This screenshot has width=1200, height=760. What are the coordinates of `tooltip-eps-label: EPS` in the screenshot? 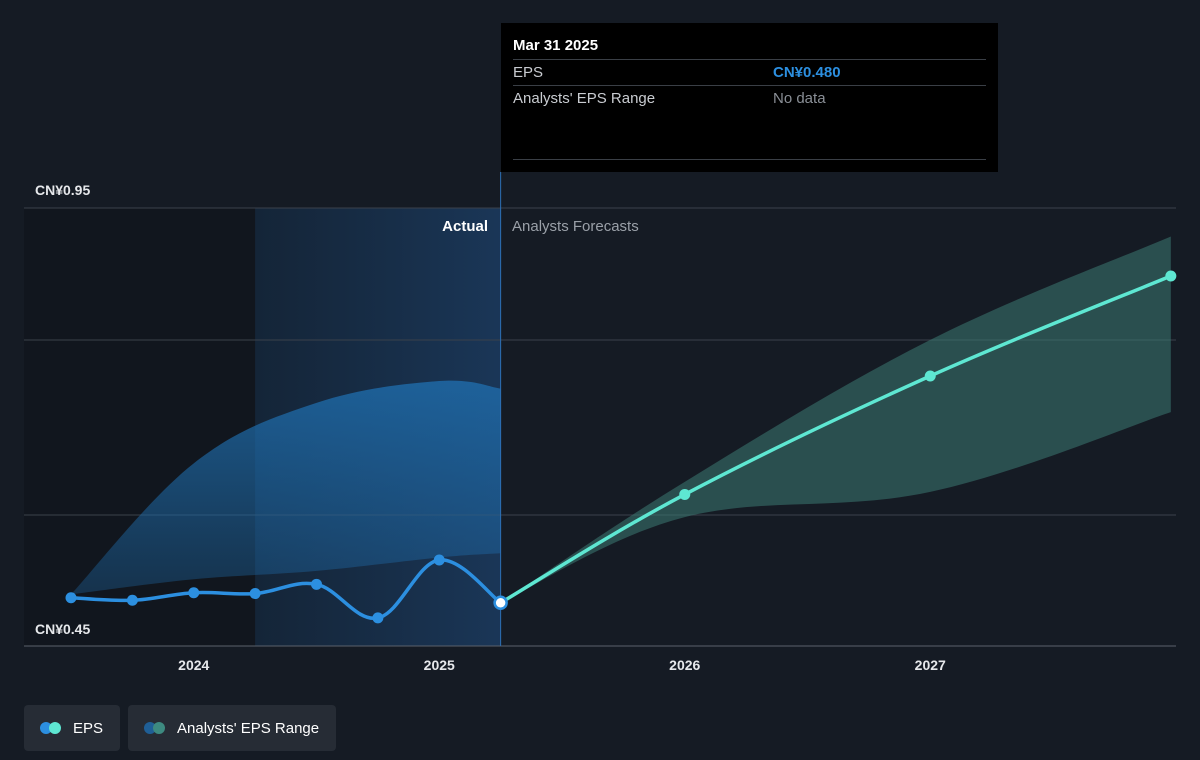 It's located at (528, 72).